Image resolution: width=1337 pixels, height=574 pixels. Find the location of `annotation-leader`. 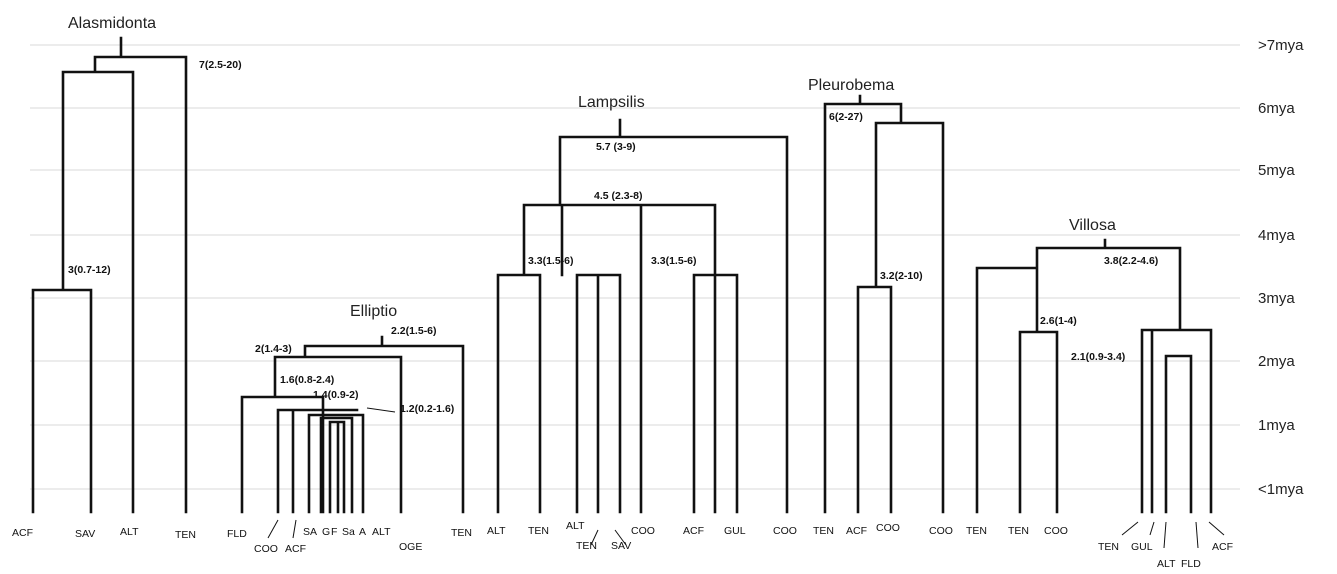

annotation-leader is located at coordinates (381, 410).